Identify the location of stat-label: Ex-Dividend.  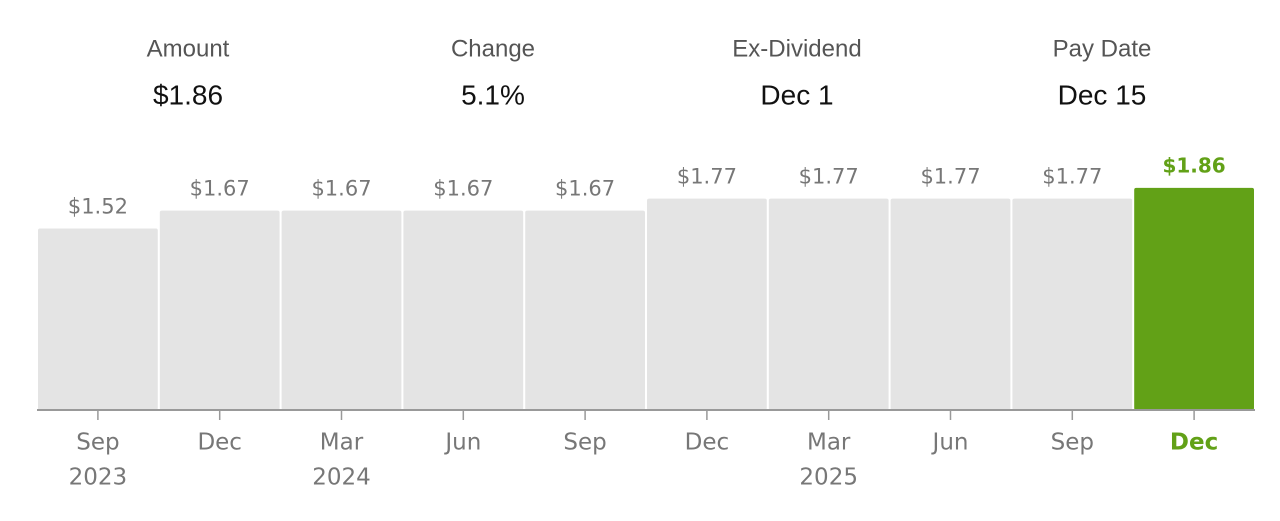
(796, 48).